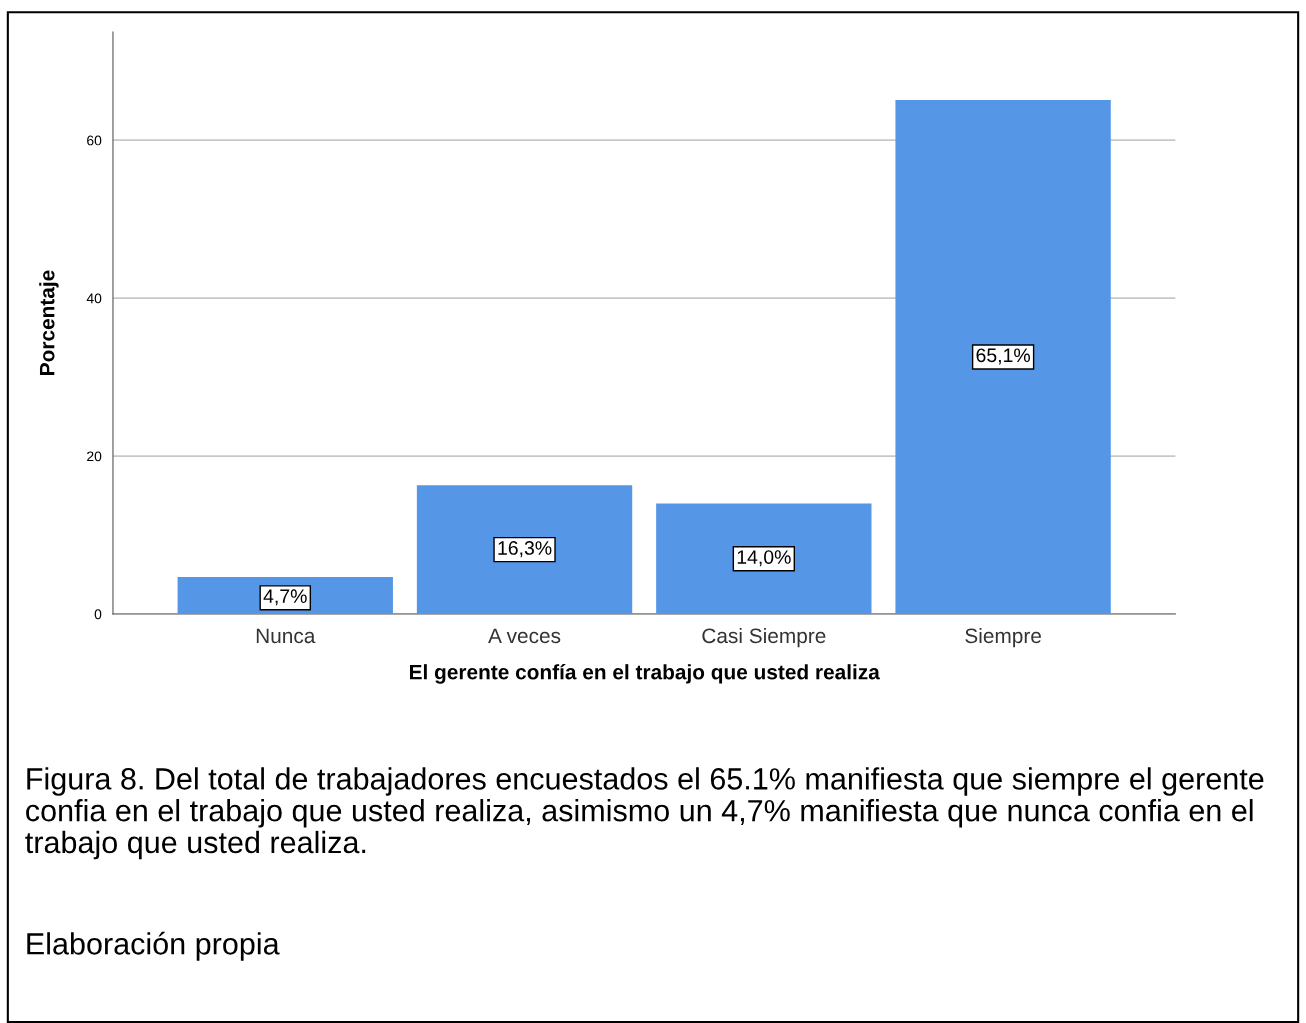  I want to click on x-tick-label: Nunca, so click(286, 636).